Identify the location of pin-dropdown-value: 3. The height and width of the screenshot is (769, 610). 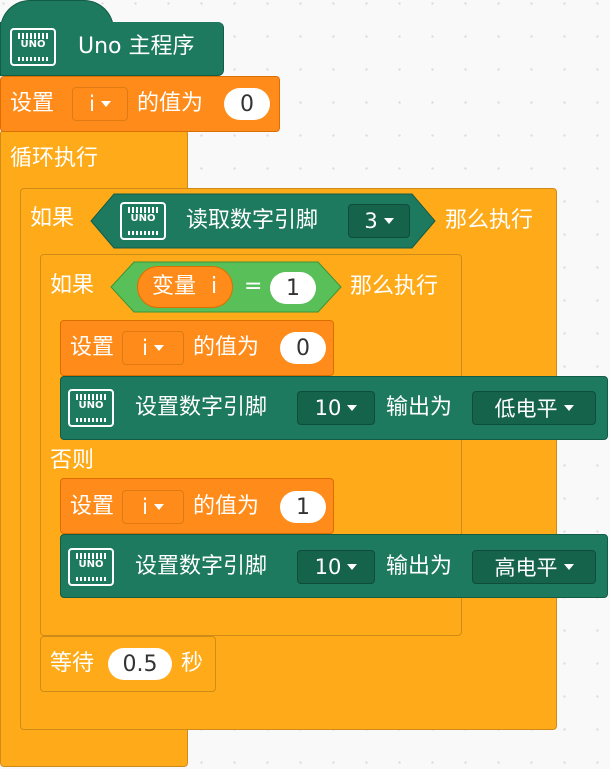
(371, 221).